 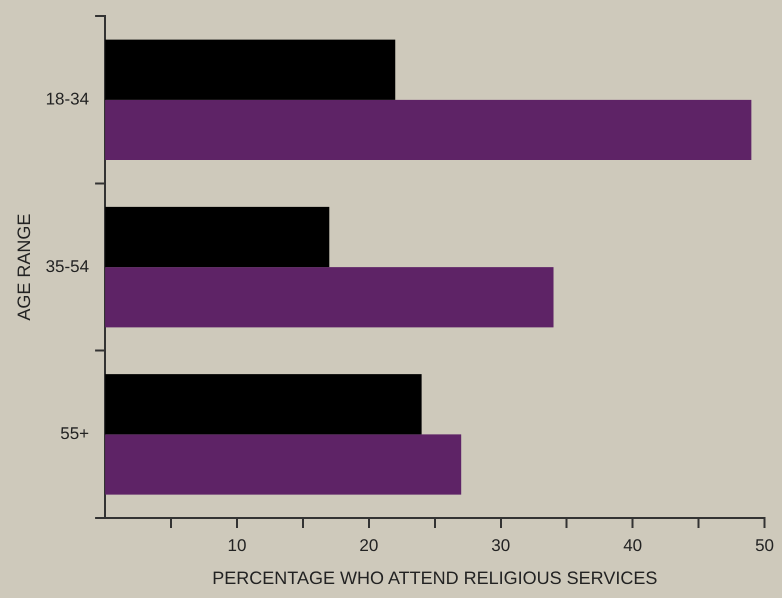 What do you see at coordinates (500, 545) in the screenshot?
I see `x-tick-label: 30` at bounding box center [500, 545].